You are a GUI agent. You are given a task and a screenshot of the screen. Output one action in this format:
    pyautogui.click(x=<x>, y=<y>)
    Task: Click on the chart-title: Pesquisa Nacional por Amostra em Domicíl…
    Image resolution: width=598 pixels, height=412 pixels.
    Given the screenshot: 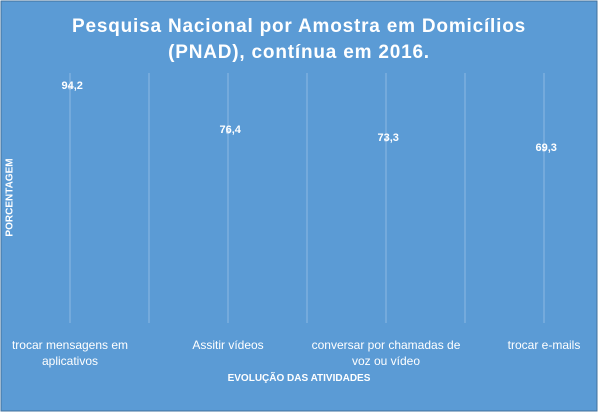 What is the action you would take?
    pyautogui.click(x=299, y=39)
    